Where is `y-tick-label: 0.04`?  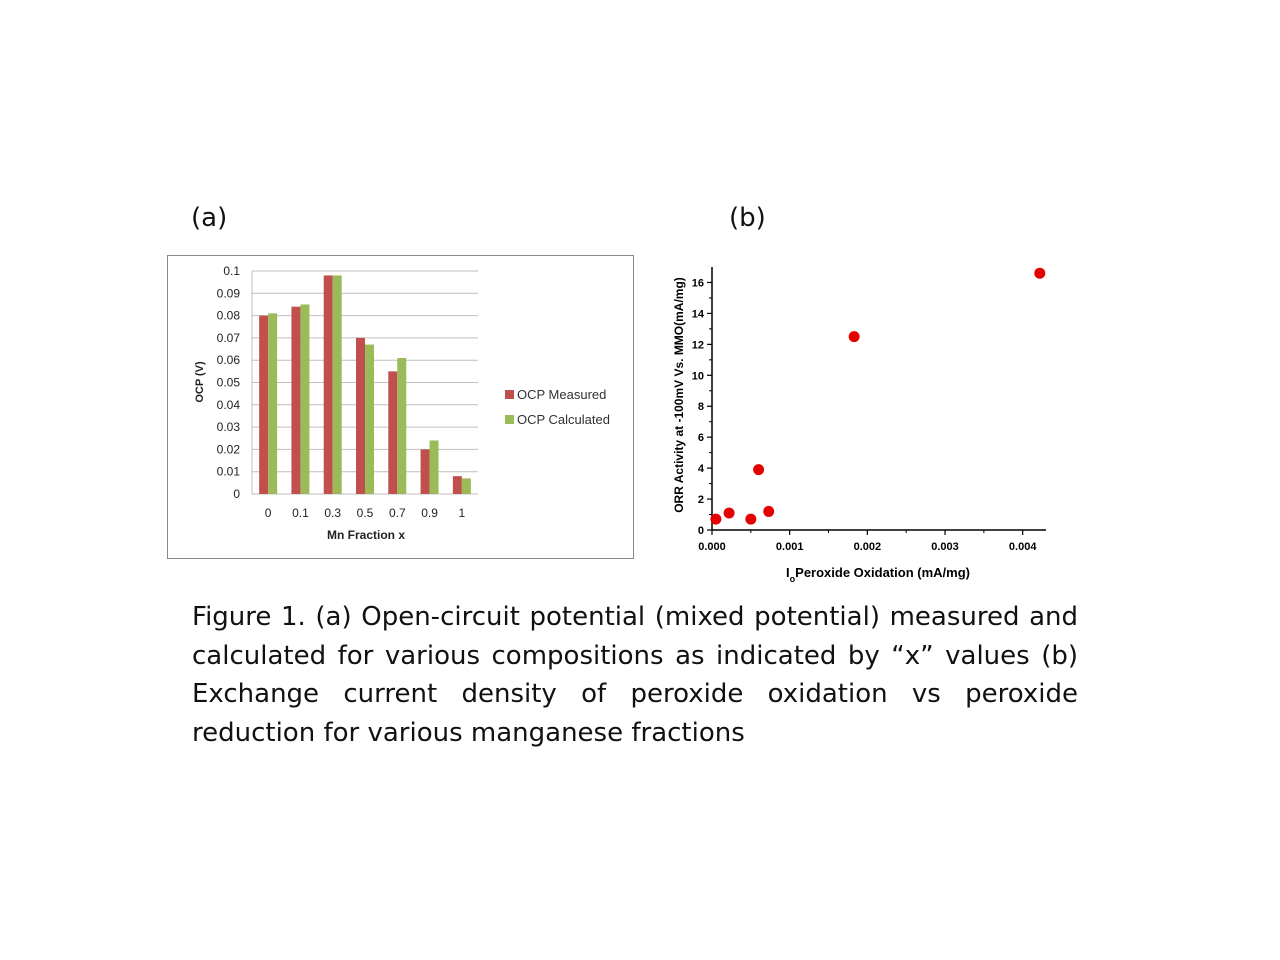
y-tick-label: 0.04 is located at coordinates (229, 405).